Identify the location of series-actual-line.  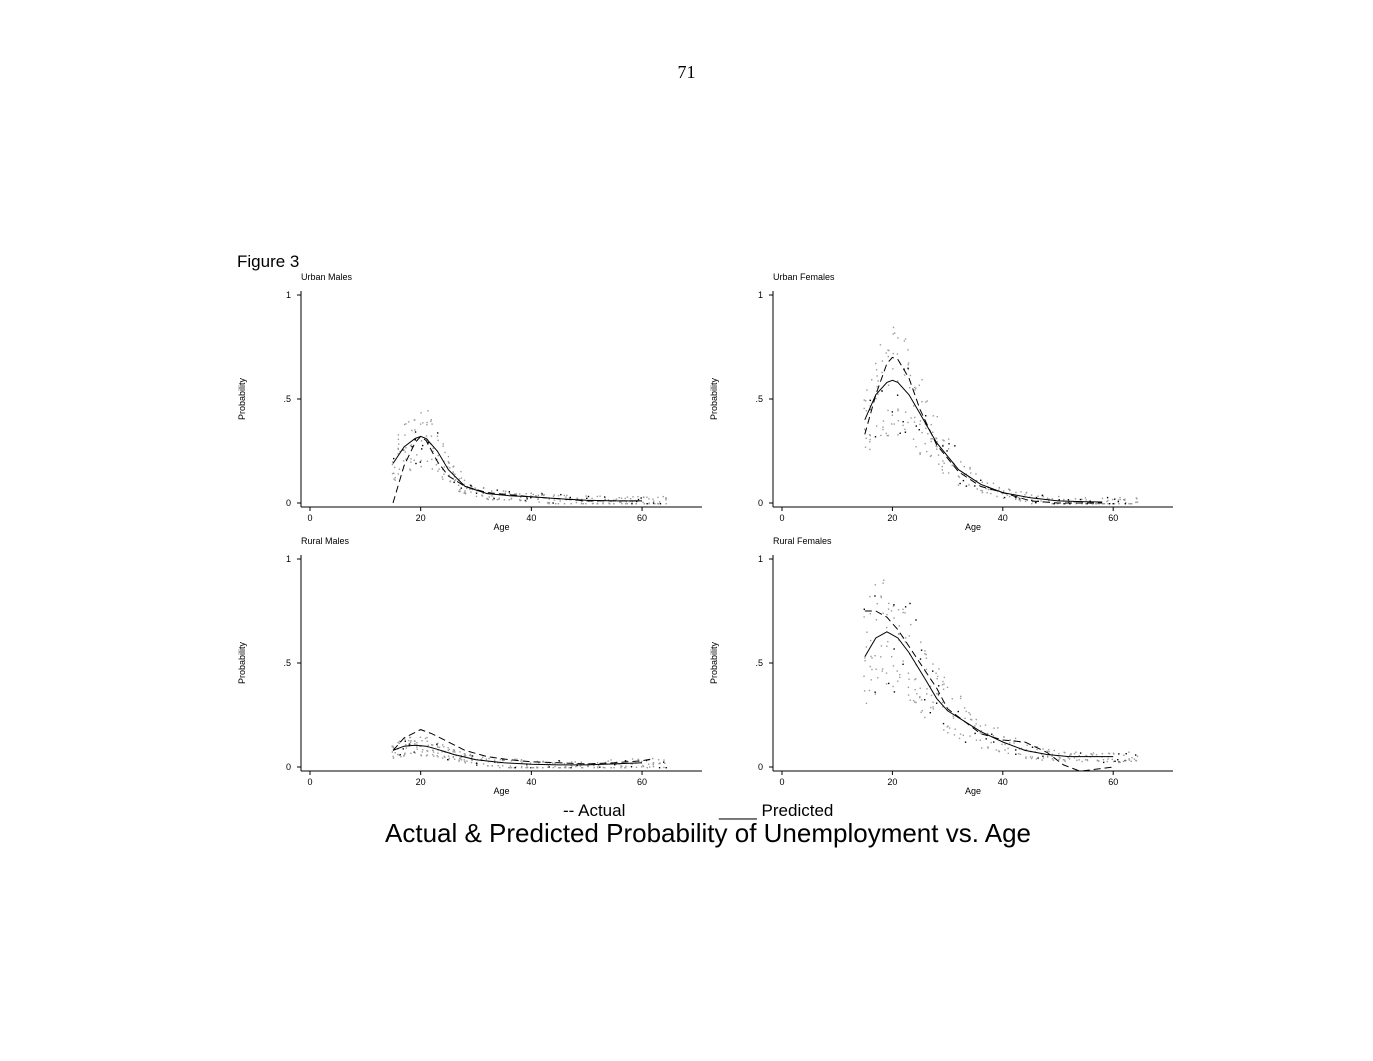
(983, 430).